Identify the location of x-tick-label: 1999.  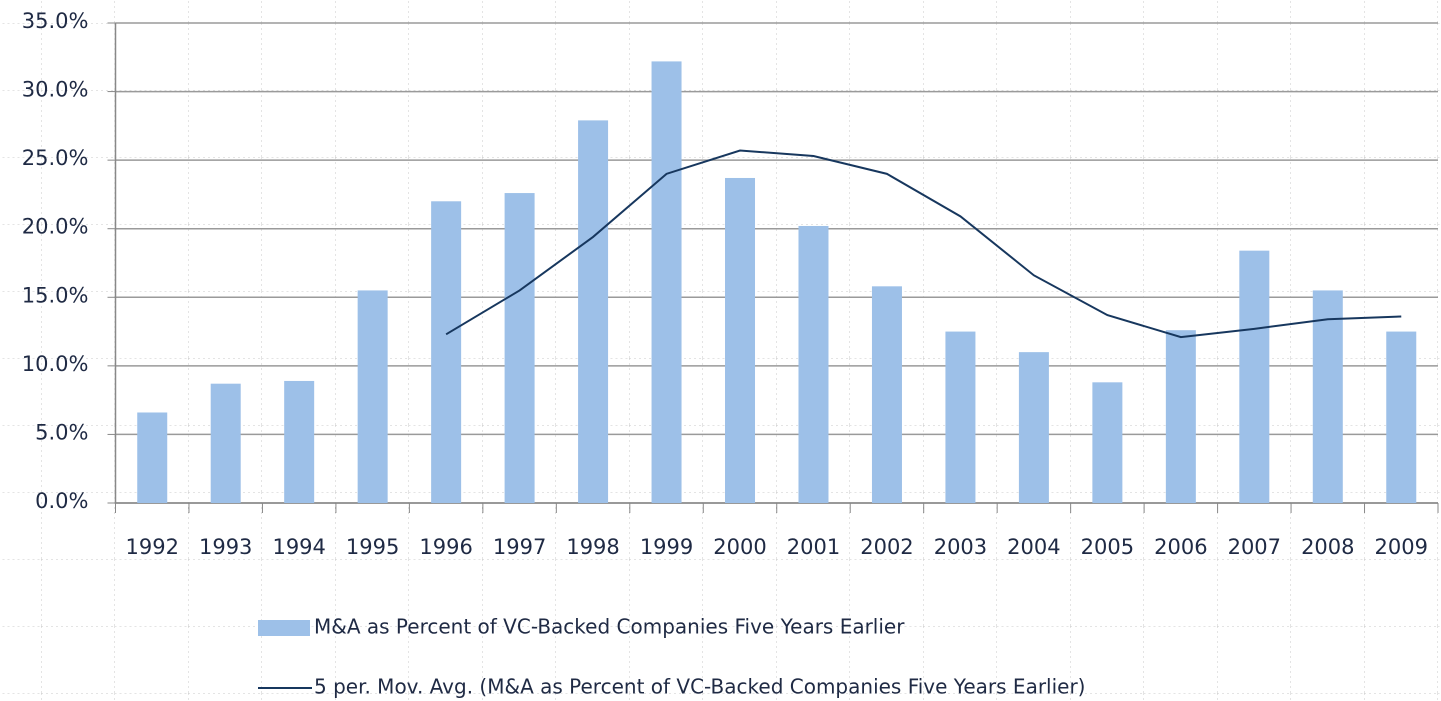
(666, 547).